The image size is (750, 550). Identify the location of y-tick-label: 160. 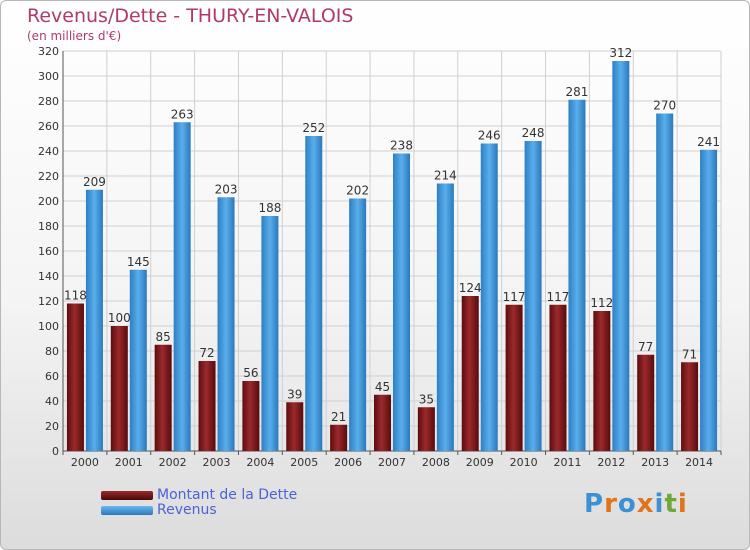
(48, 251).